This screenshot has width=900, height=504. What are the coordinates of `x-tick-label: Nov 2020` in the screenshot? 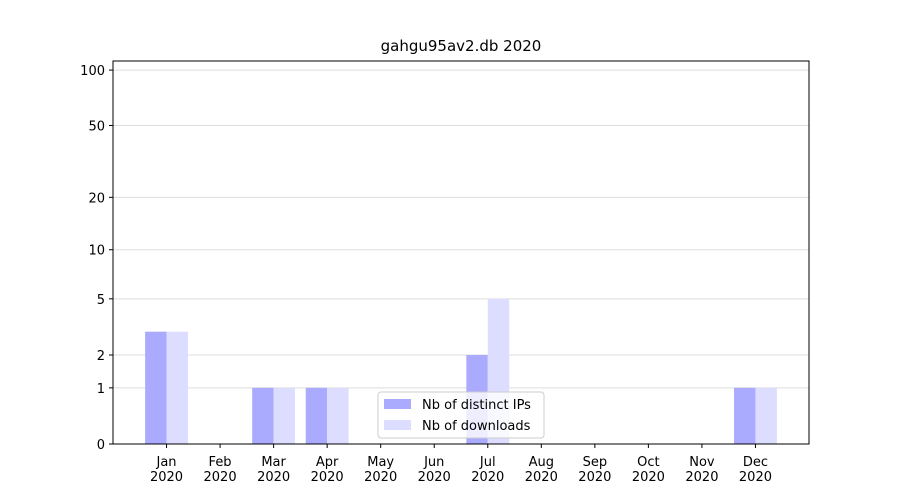 It's located at (701, 470).